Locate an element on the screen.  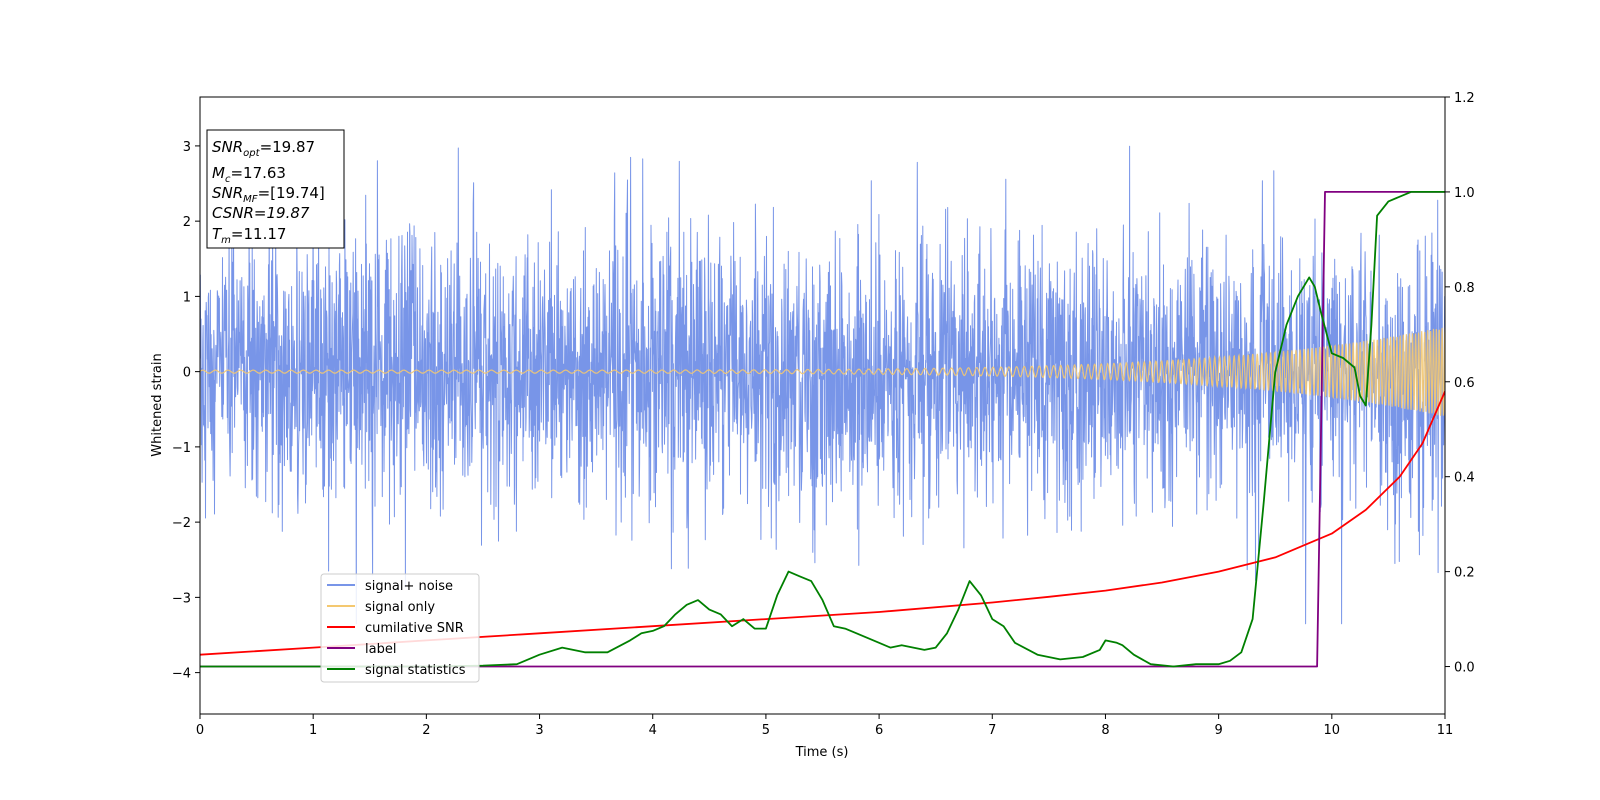
x-axis: 0 1 2 3 4 5 6 7 8 9 10 11 is located at coordinates (824, 726).